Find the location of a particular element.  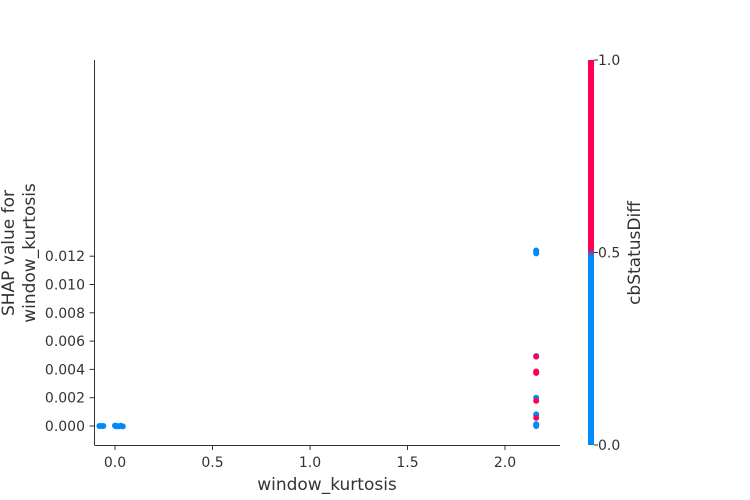

x-tick-label: 0.0 is located at coordinates (115, 463).